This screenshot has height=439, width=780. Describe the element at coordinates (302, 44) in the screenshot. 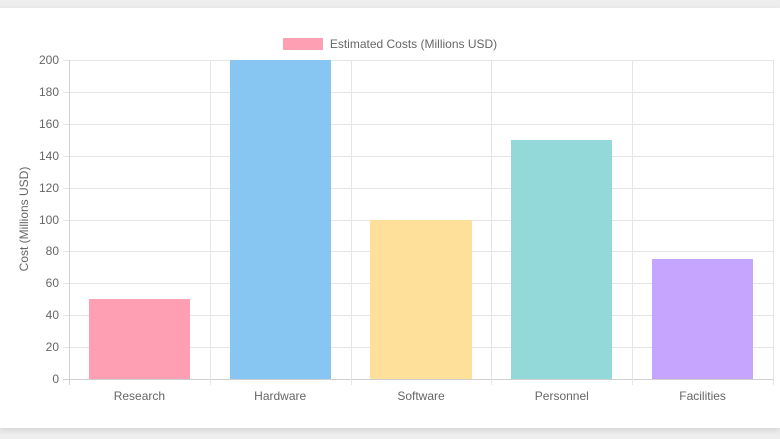

I see `legend-swatch` at that location.